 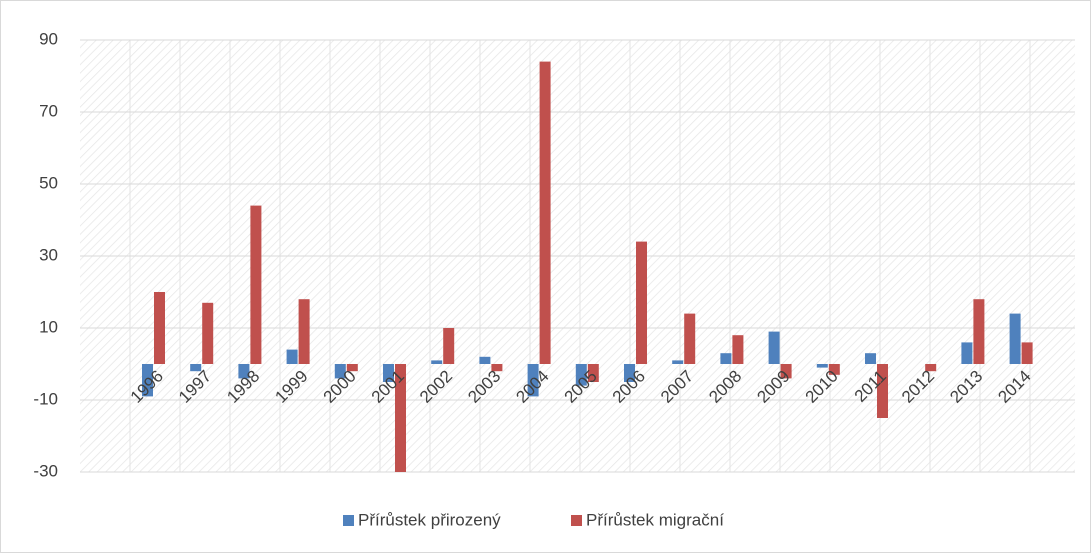 What do you see at coordinates (655, 519) in the screenshot?
I see `legend-label: Přírůstek migrační` at bounding box center [655, 519].